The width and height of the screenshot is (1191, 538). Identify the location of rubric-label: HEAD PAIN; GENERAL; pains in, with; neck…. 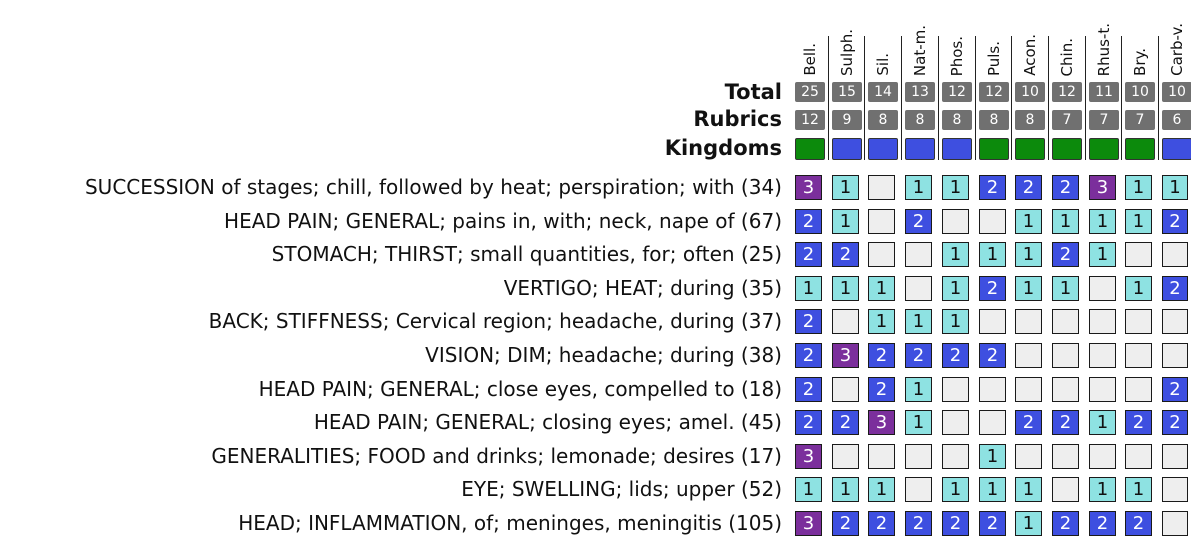
(503, 221).